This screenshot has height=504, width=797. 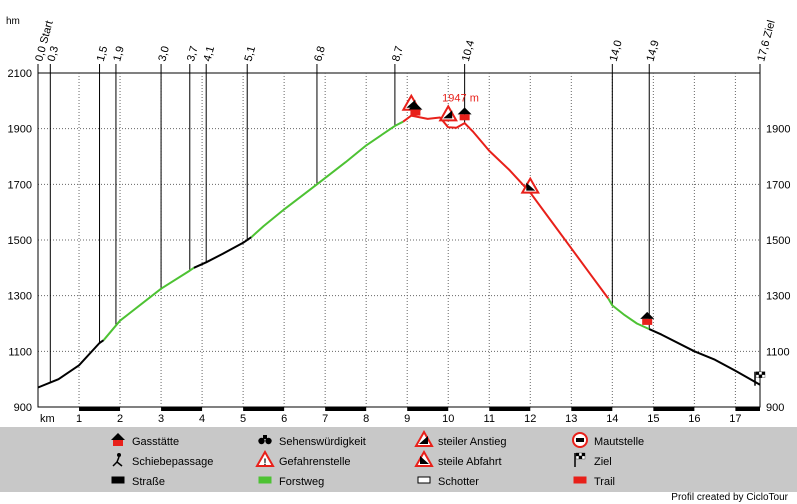 I want to click on x-tick-label: 17, so click(x=735, y=419).